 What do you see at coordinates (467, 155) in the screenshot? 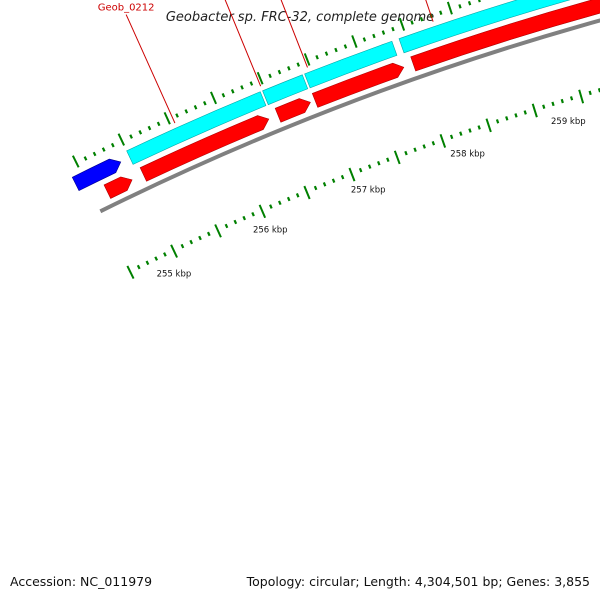
I see `kbp-label: 258 kbp` at bounding box center [467, 155].